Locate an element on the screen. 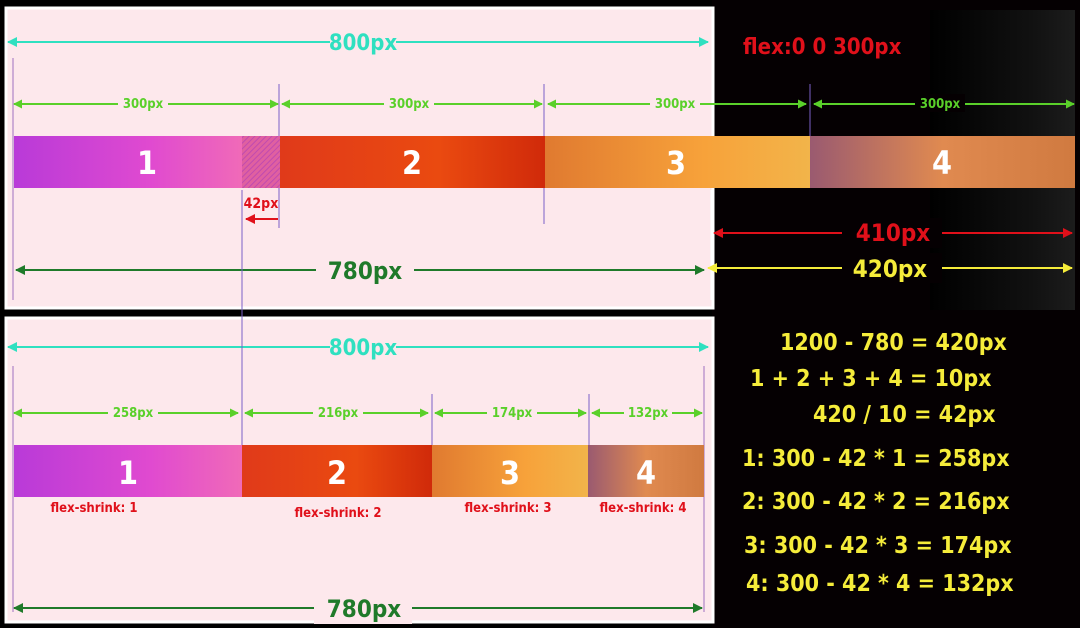  top-flex-items: 1 2 3 4 is located at coordinates (544, 162).